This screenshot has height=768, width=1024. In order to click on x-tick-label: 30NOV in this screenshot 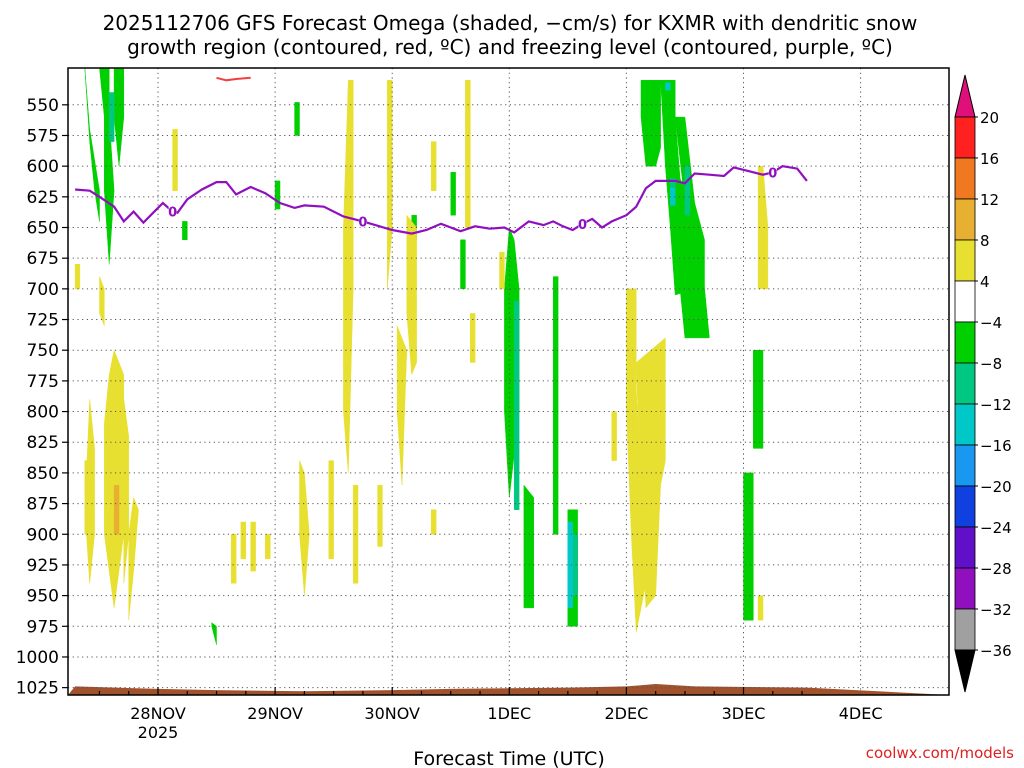, I will do `click(392, 713)`.